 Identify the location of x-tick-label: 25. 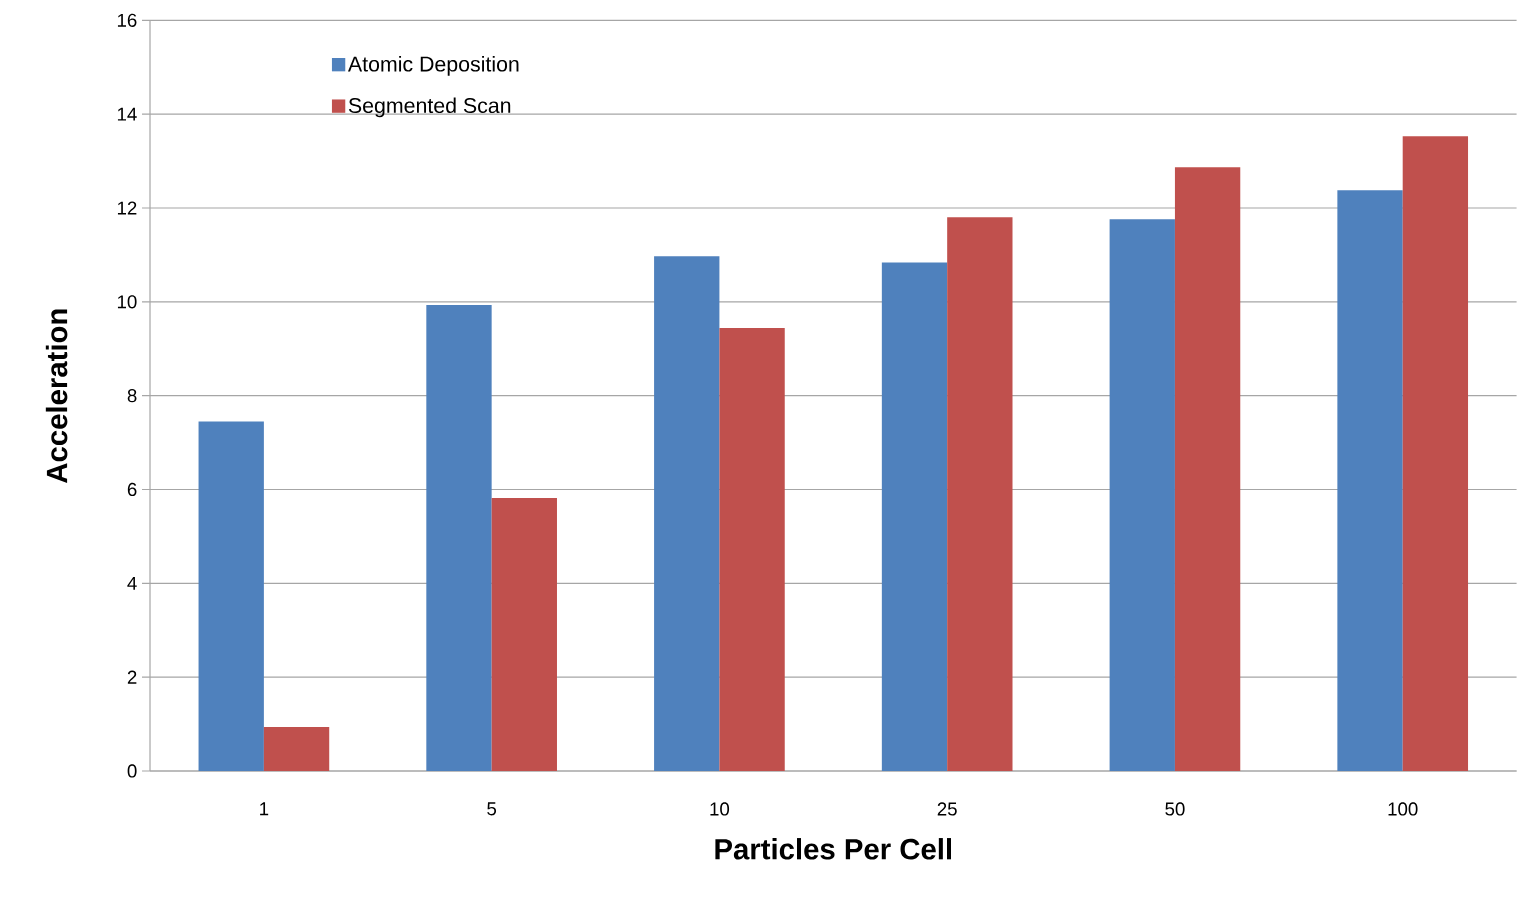
(947, 809).